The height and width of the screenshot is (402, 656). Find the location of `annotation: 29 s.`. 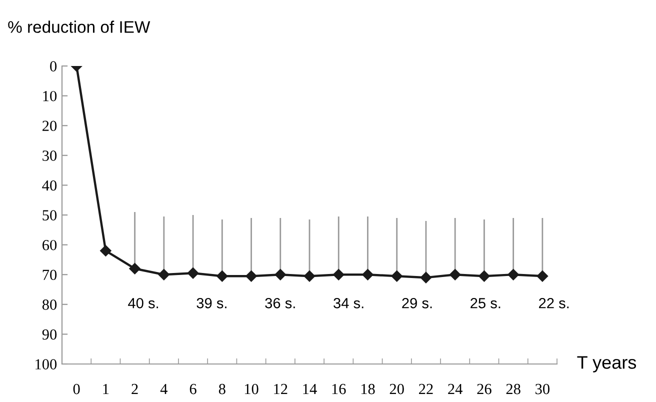

annotation: 29 s. is located at coordinates (417, 303).